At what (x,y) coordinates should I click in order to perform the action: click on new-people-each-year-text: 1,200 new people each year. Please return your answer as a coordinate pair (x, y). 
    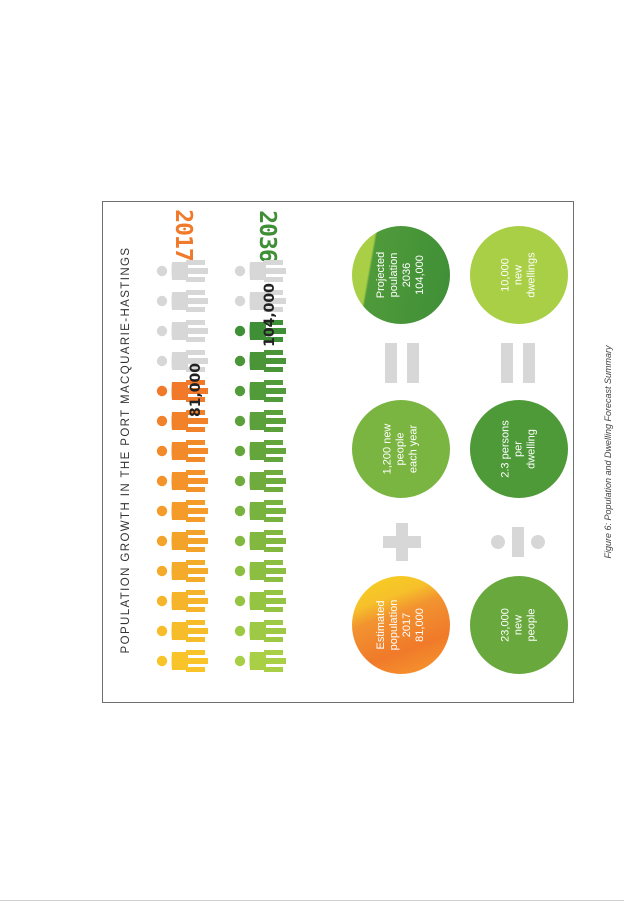
    Looking at the image, I should click on (400, 449).